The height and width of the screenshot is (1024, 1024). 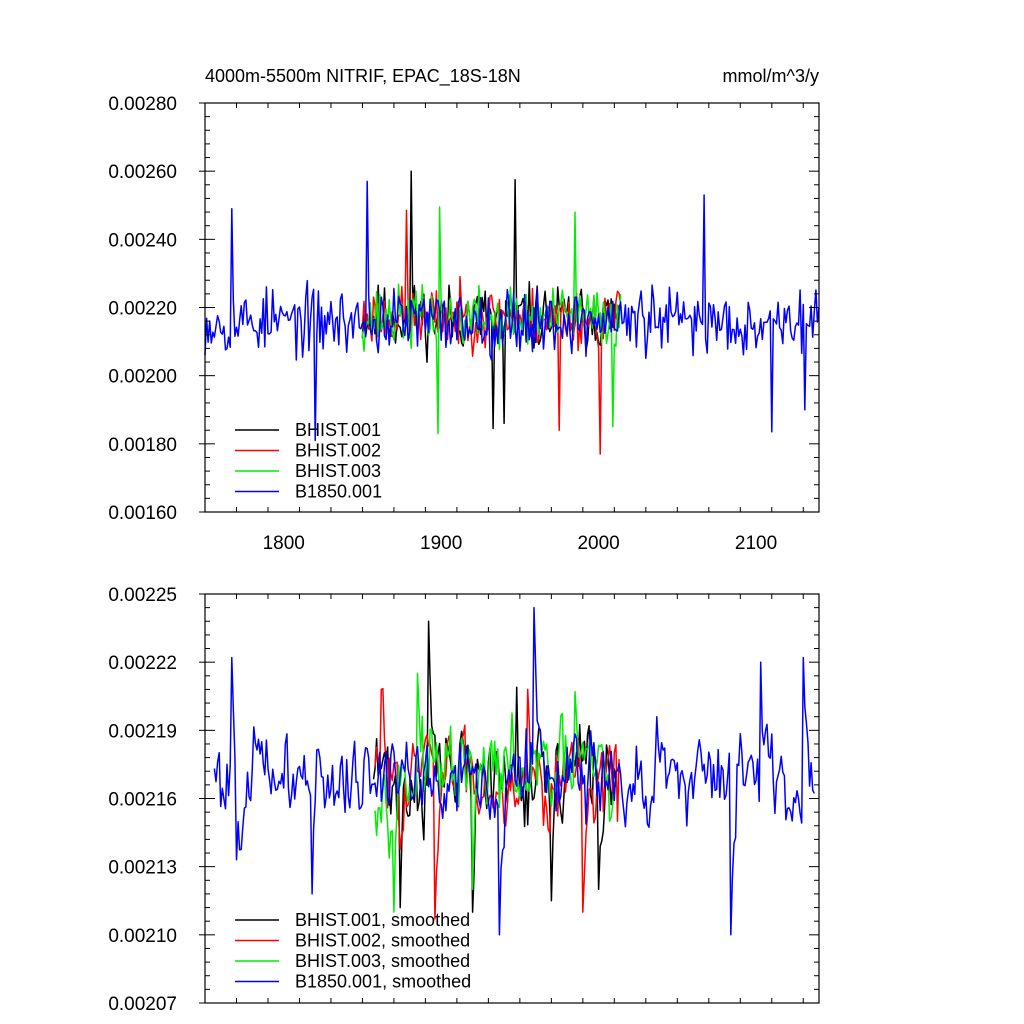 What do you see at coordinates (142, 1004) in the screenshot?
I see `y-tick-label: 0.00207` at bounding box center [142, 1004].